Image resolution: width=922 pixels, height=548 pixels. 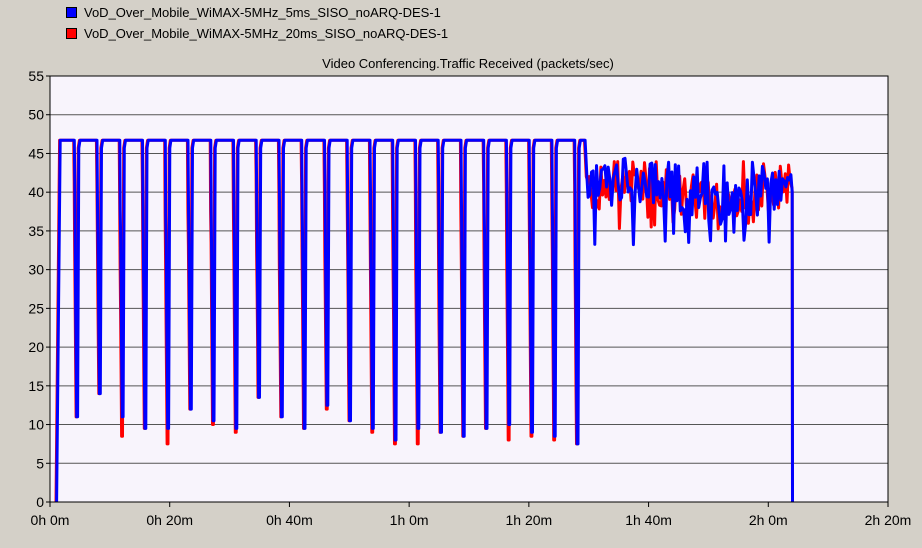 I want to click on y-tick-label: 45, so click(x=36, y=153).